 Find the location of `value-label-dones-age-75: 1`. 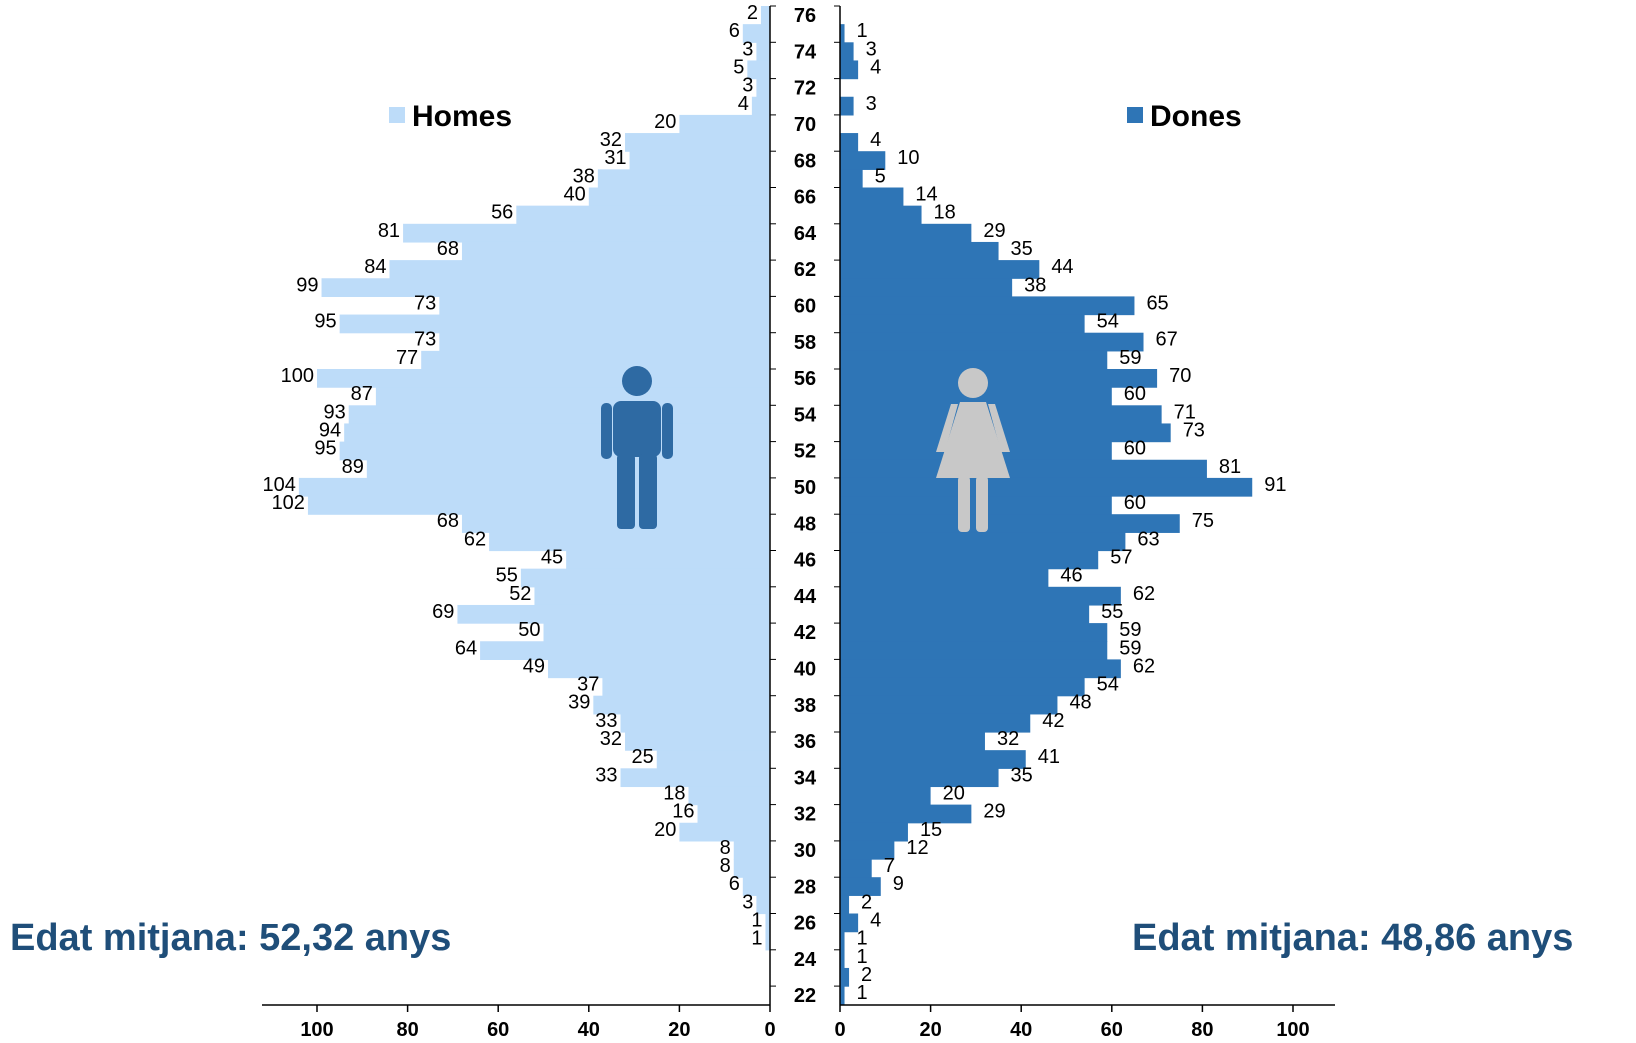

value-label-dones-age-75: 1 is located at coordinates (862, 31).